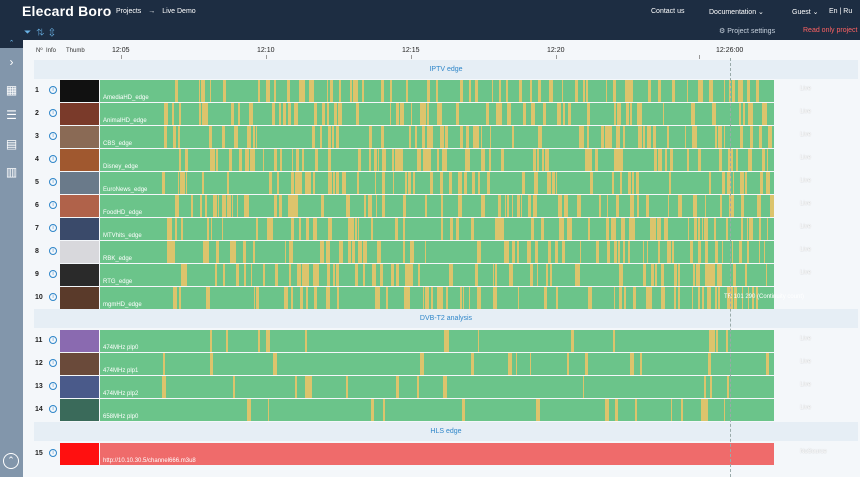 The height and width of the screenshot is (477, 860). What do you see at coordinates (179, 11) in the screenshot?
I see `breadcrumb-live-demo: Live Demo` at bounding box center [179, 11].